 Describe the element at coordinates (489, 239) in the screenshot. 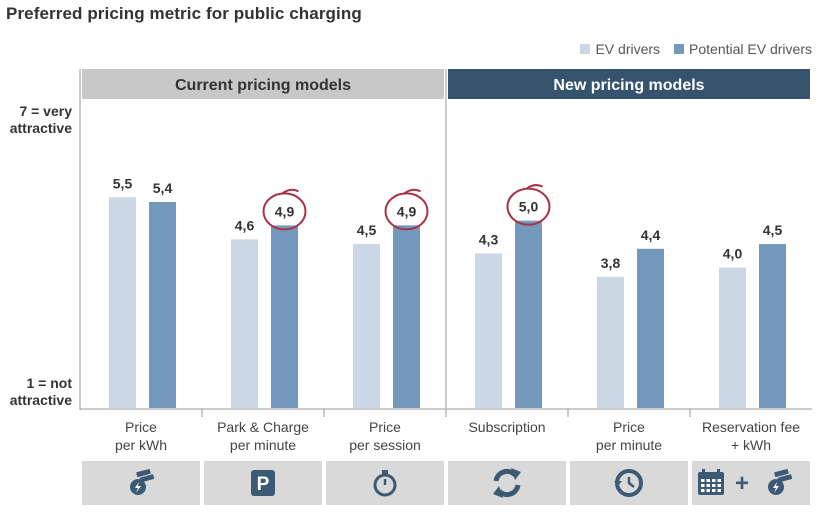

I see `value-label-ev-3: 4,3` at that location.